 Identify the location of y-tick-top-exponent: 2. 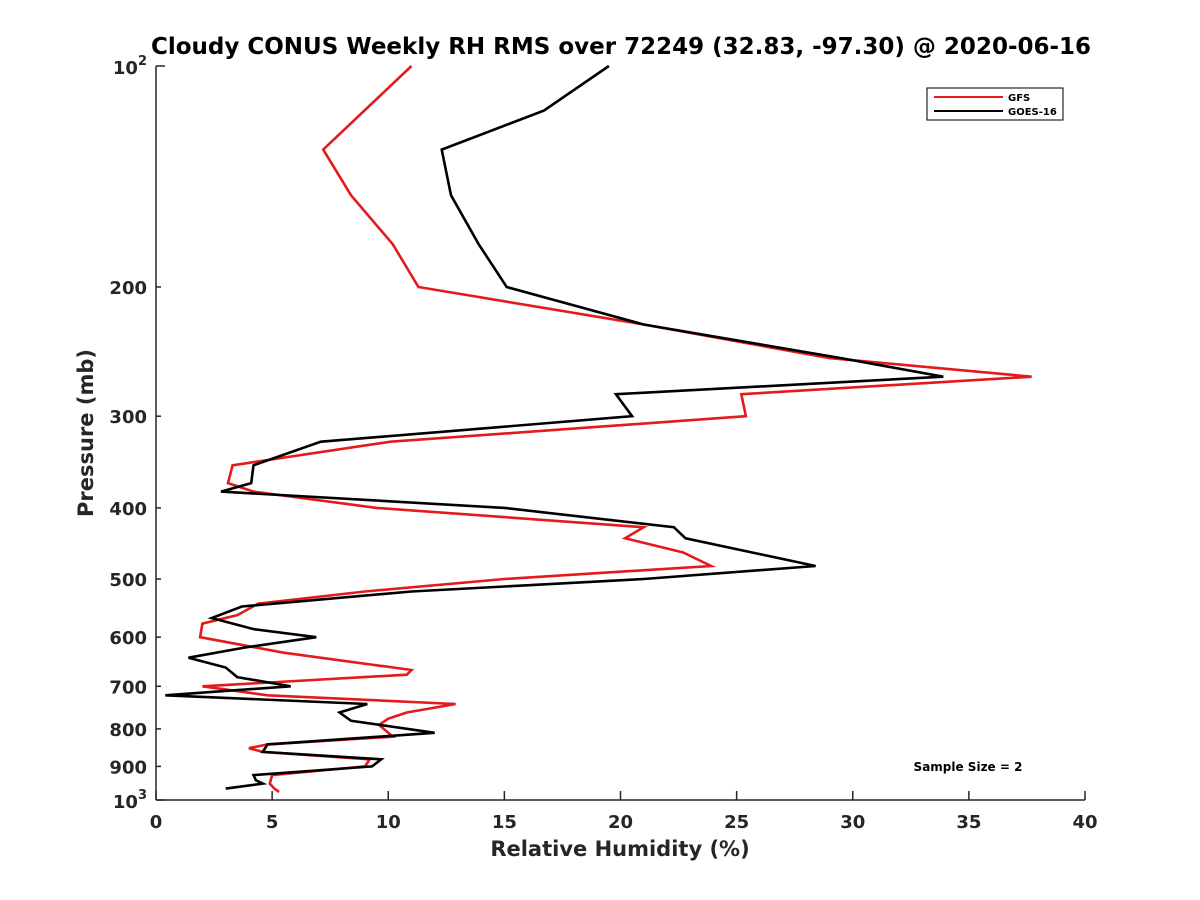
(142, 61).